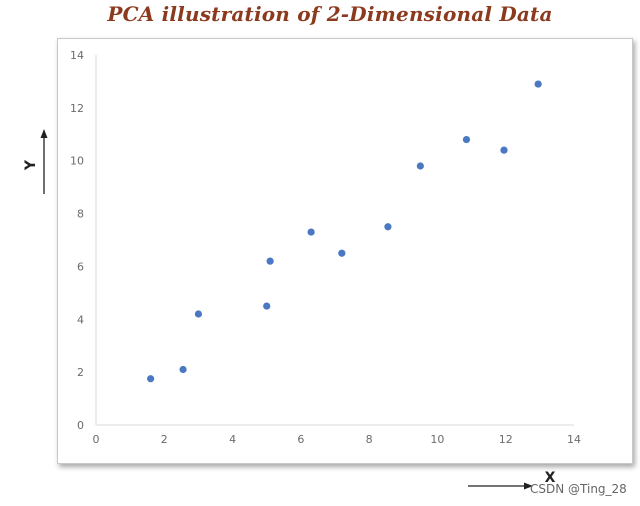 This screenshot has width=640, height=506. Describe the element at coordinates (337, 439) in the screenshot. I see `x-tick-labels: 0 2 4 6 8 10 12 14` at that location.